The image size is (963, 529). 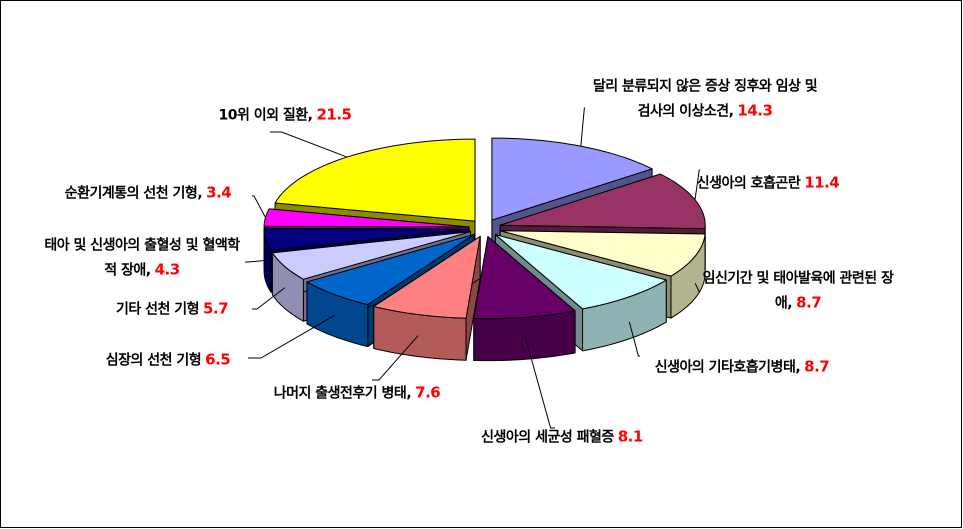 What do you see at coordinates (265, 115) in the screenshot?
I see `category-label: 10위 이외 질환,` at bounding box center [265, 115].